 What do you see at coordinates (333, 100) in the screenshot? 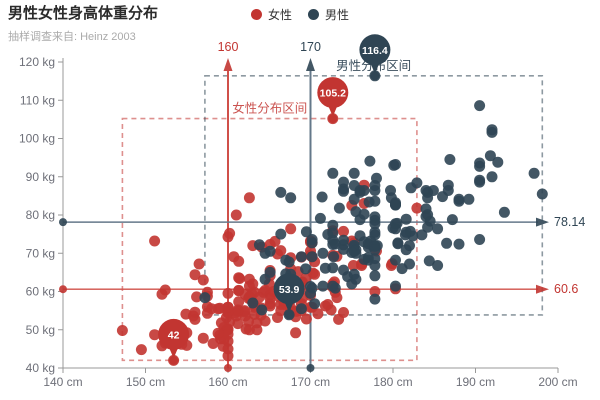
I see `mark-point-105.2: 105.2` at bounding box center [333, 100].